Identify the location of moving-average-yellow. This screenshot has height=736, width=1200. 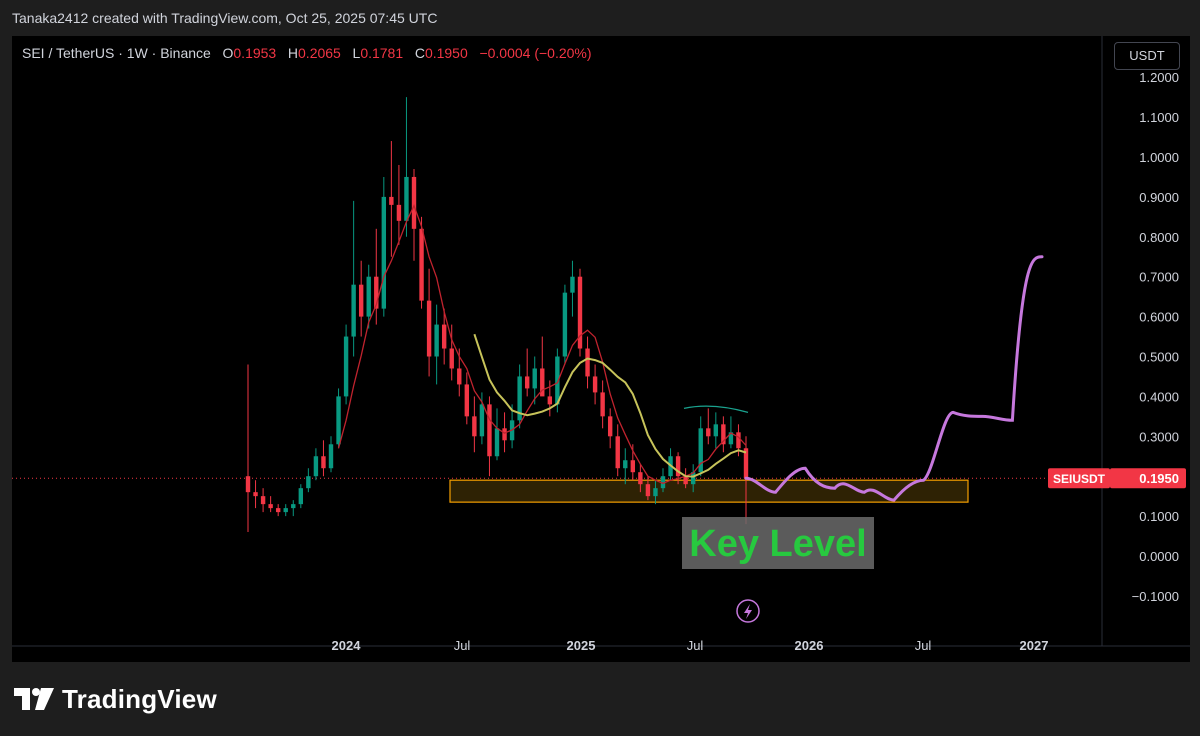
(610, 405).